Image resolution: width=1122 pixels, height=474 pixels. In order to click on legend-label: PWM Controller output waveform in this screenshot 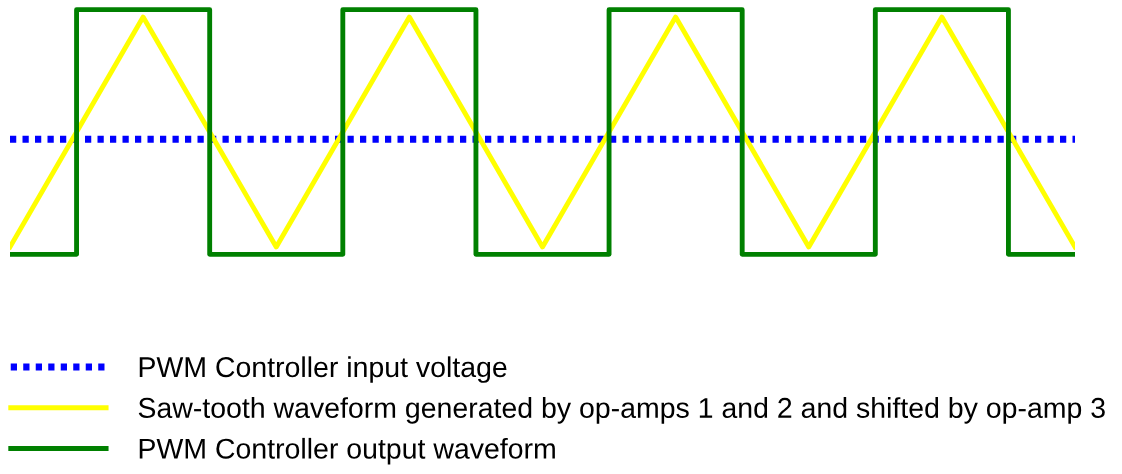, I will do `click(347, 451)`.